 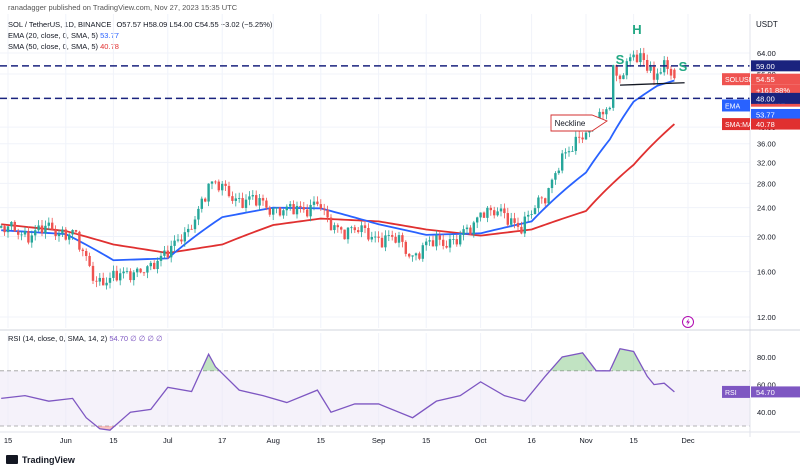 What do you see at coordinates (58, 338) in the screenshot?
I see `rsi-label: RSI (14, close, 0, SMA, 14, 2)` at bounding box center [58, 338].